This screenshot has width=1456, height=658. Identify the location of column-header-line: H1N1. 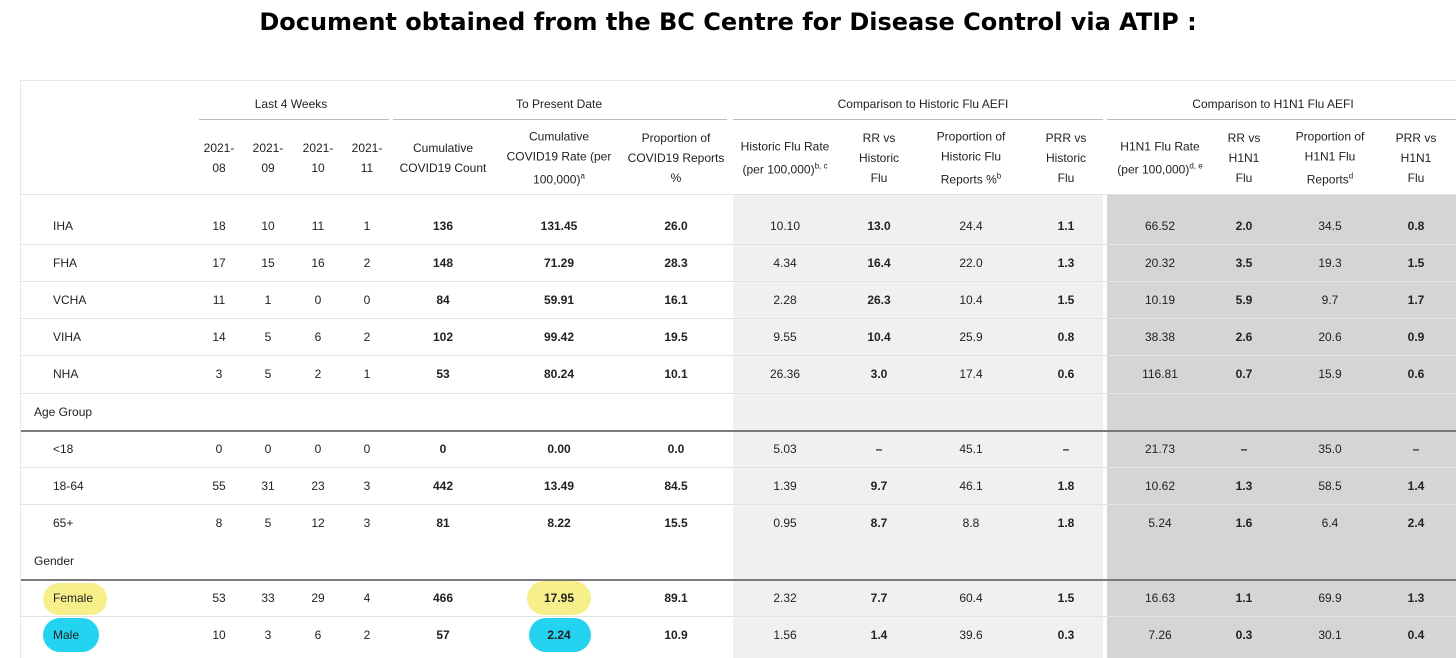
(1416, 158).